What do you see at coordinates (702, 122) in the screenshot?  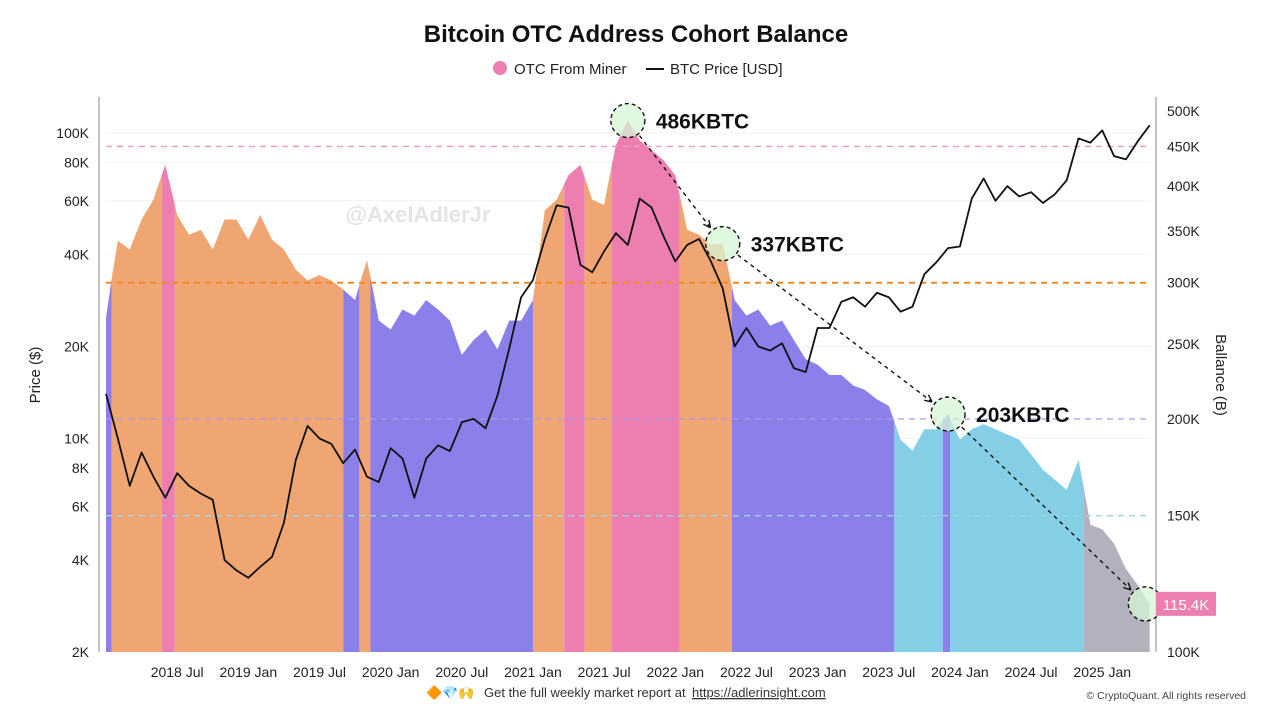 I see `annotation-label: 486KBTC` at bounding box center [702, 122].